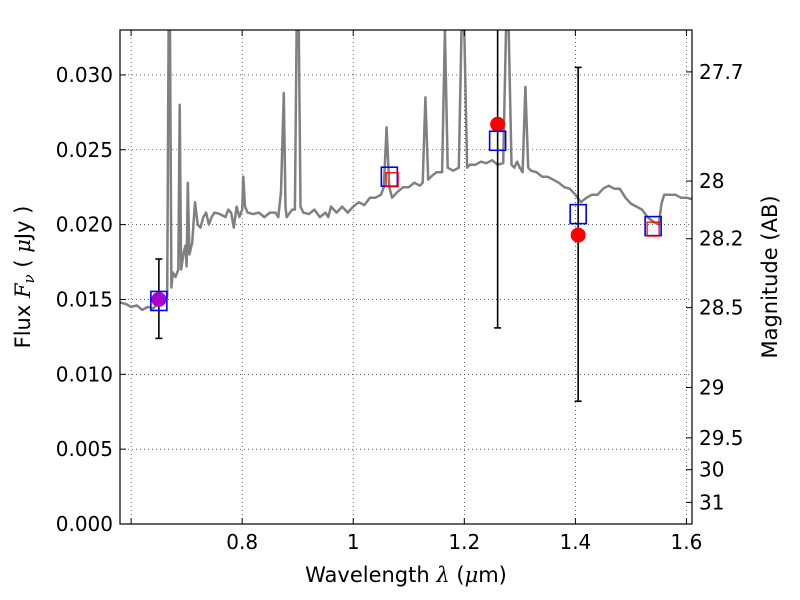 This screenshot has height=600, width=800. I want to click on y2-tick-label: 28.2, so click(721, 239).